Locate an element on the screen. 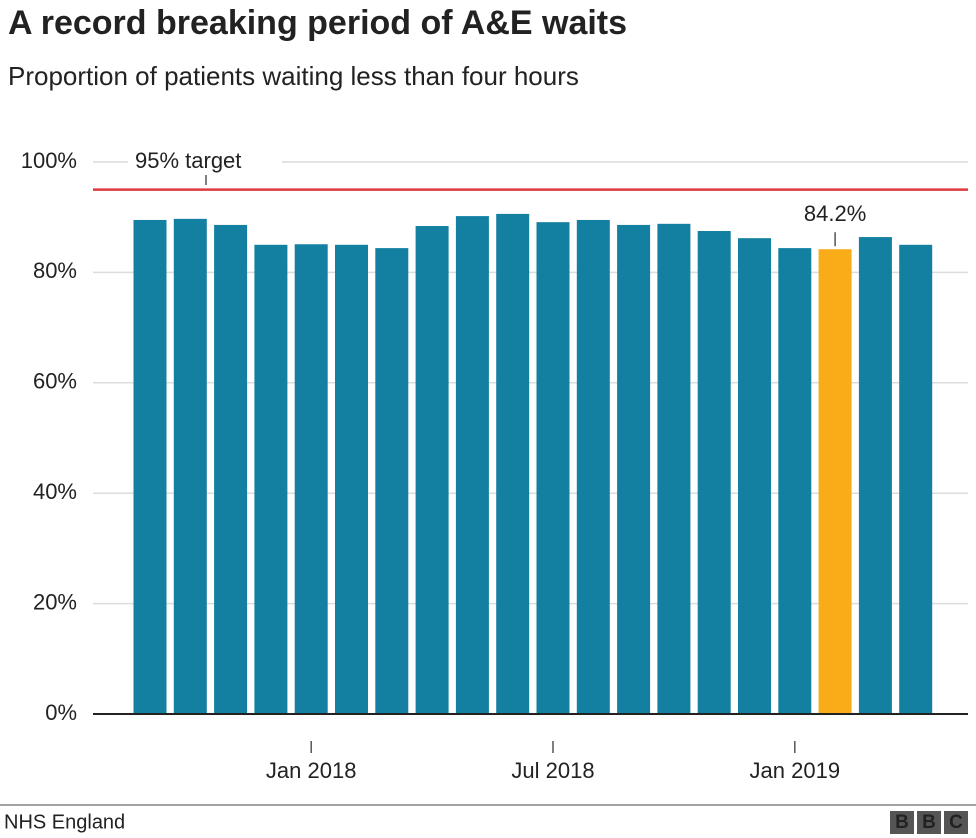 Image resolution: width=976 pixels, height=838 pixels. y-tick-label: 60% is located at coordinates (55, 381).